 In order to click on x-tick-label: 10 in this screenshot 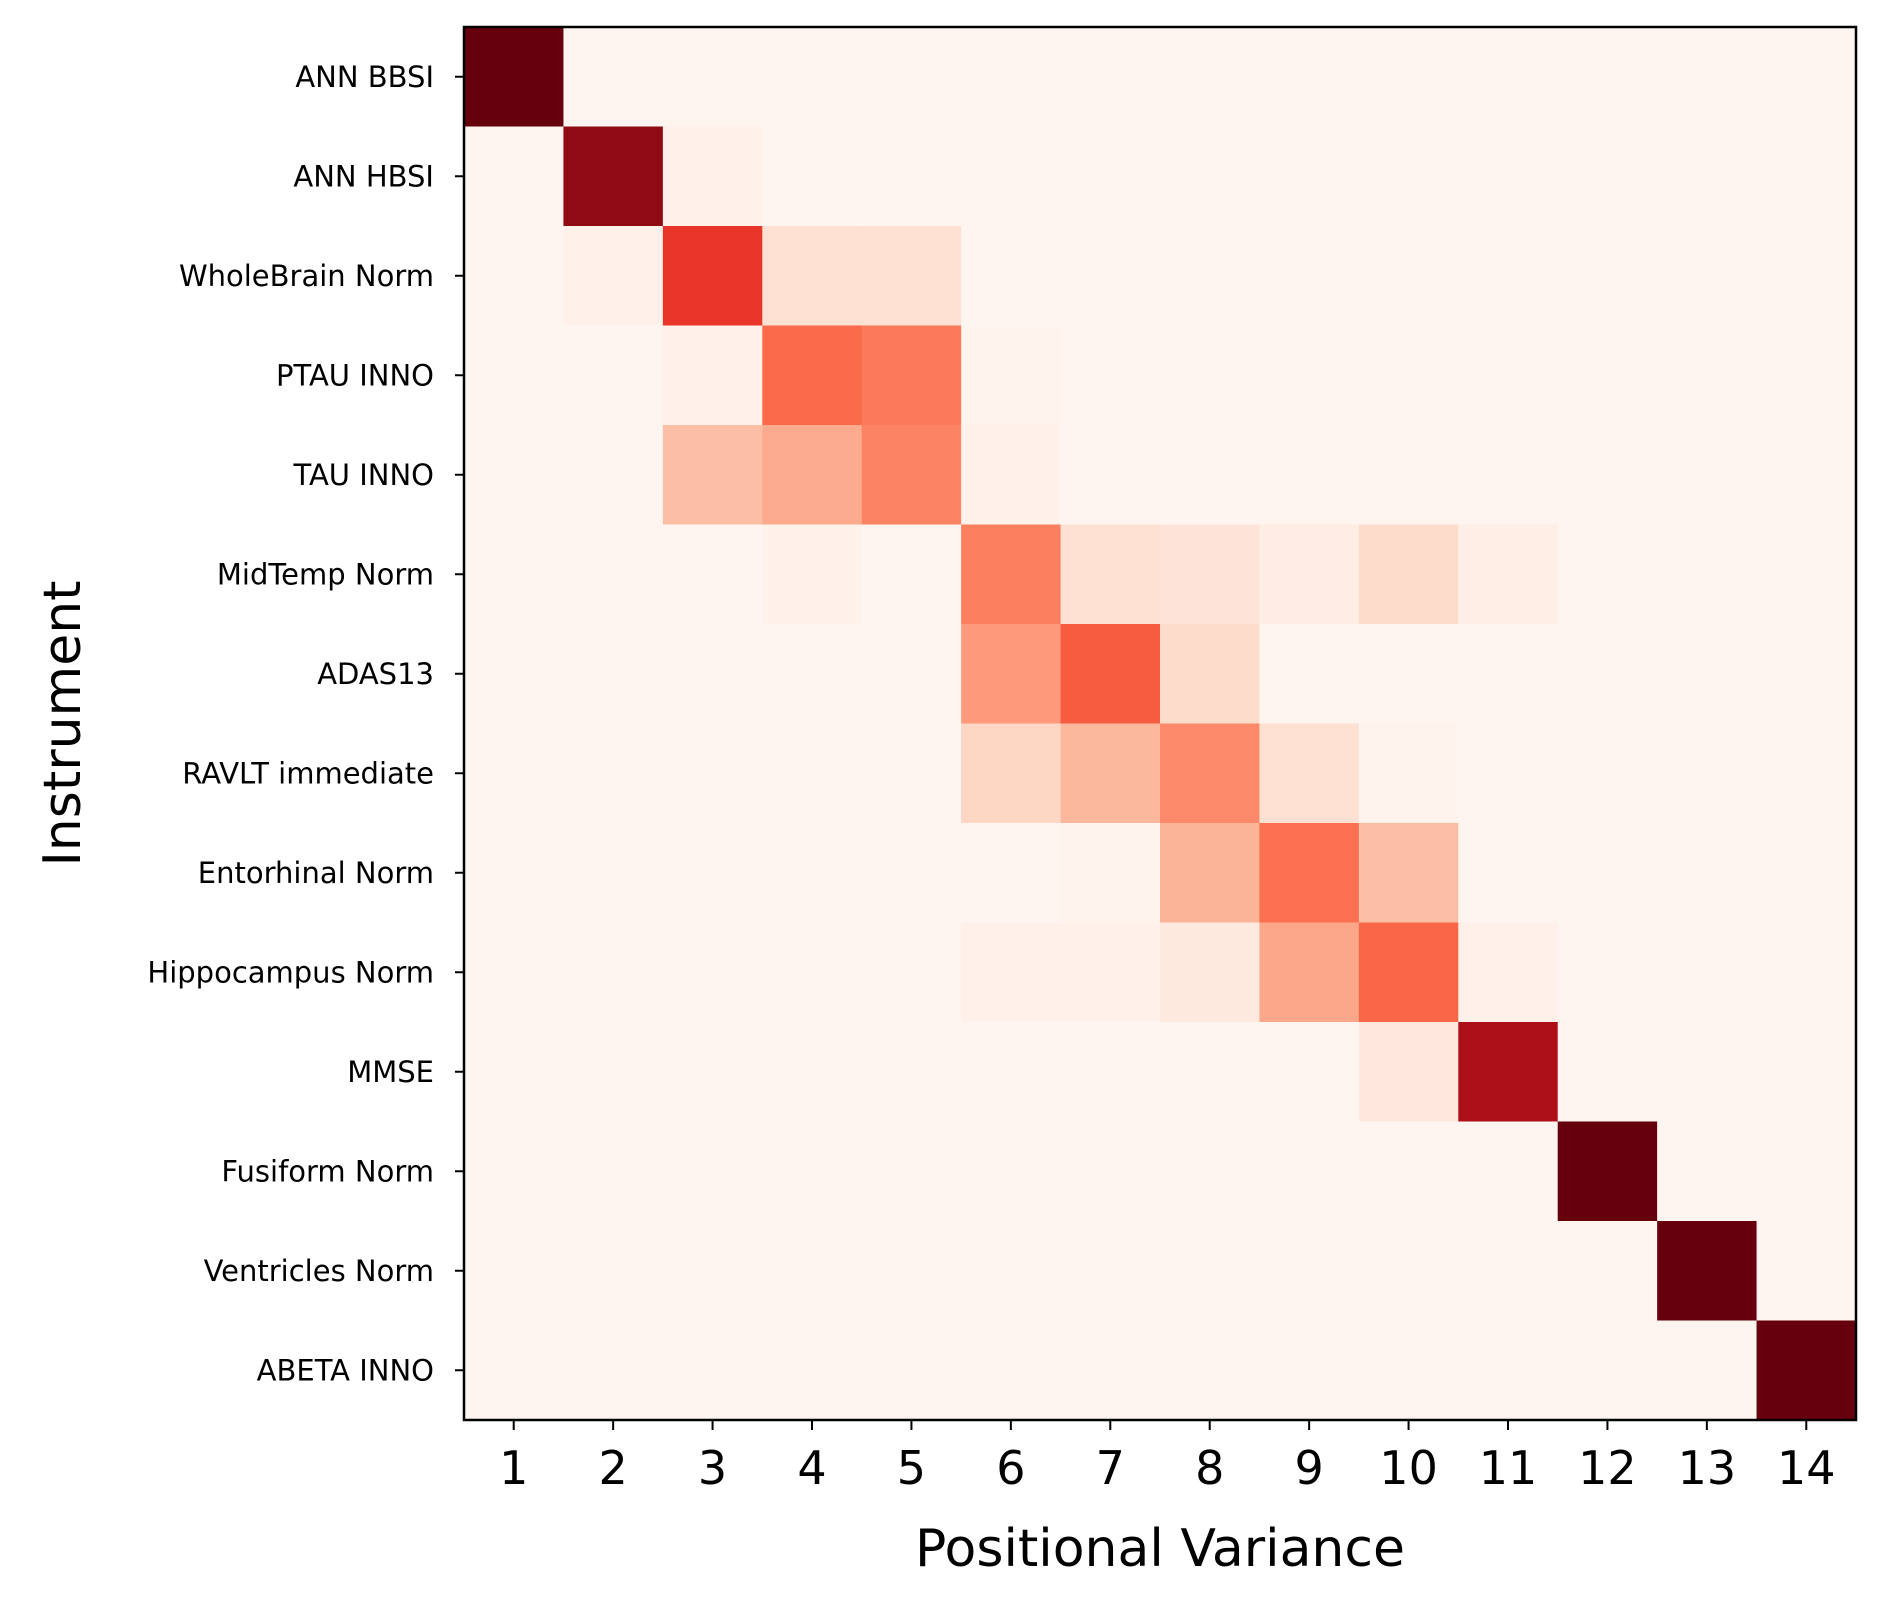, I will do `click(1408, 1468)`.